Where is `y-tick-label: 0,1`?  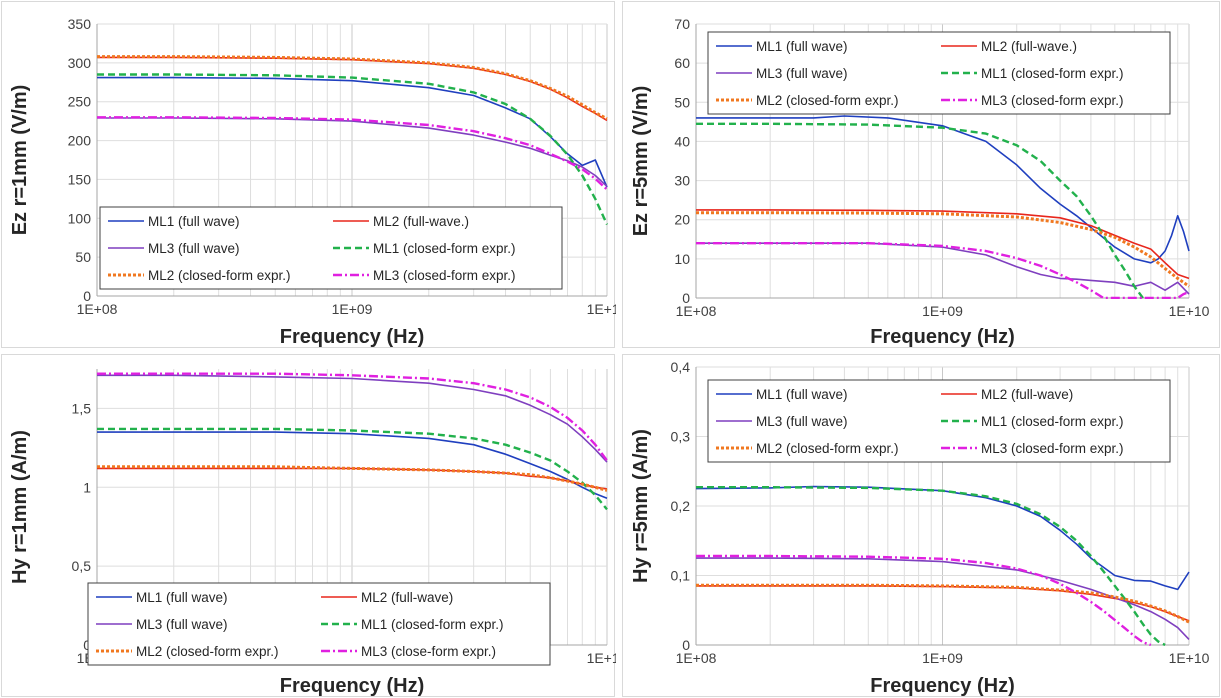 y-tick-label: 0,1 is located at coordinates (681, 576).